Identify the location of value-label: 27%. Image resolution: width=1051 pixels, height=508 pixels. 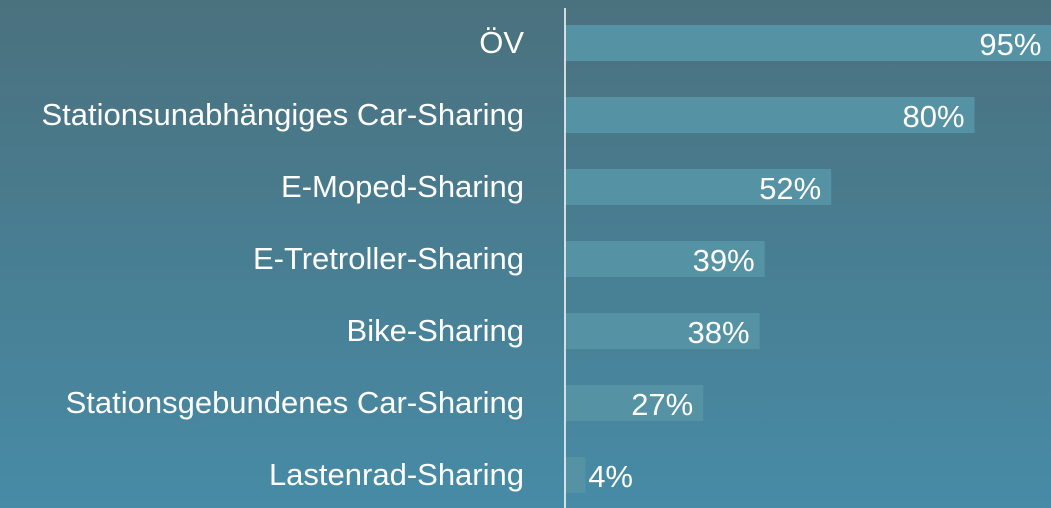
(662, 404).